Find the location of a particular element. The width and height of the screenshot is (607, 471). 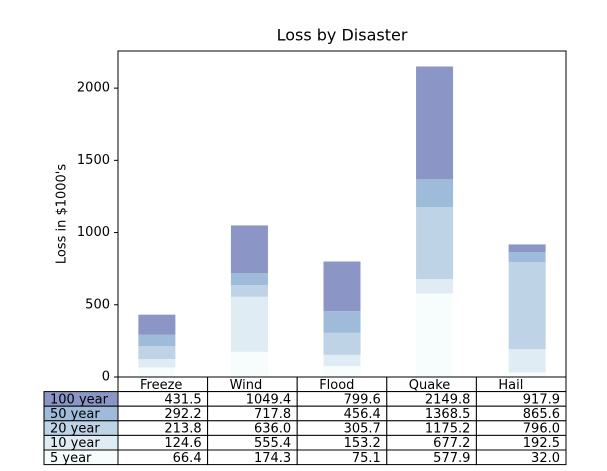

table-cell-text: 2149.8 is located at coordinates (448, 399).